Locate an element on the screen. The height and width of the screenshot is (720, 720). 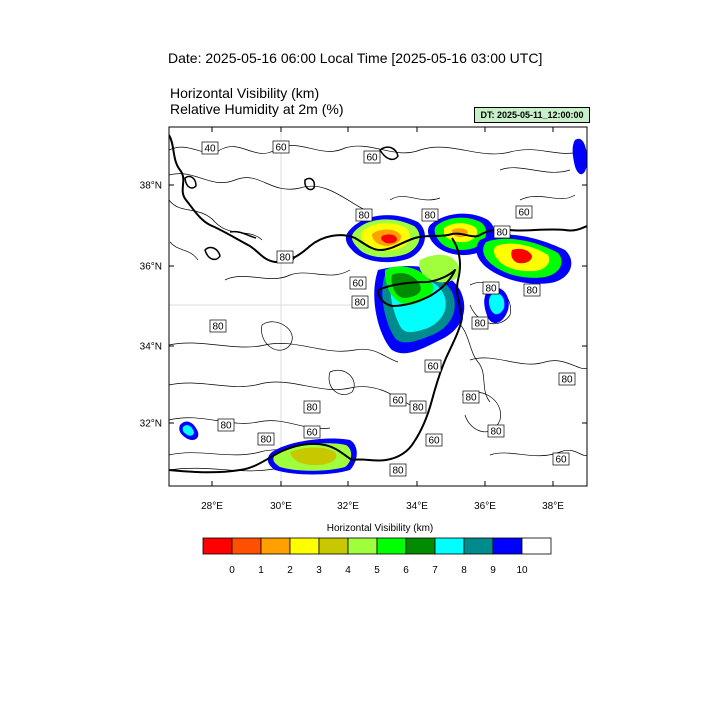
vis-area-egypt-coast is located at coordinates (313, 456).